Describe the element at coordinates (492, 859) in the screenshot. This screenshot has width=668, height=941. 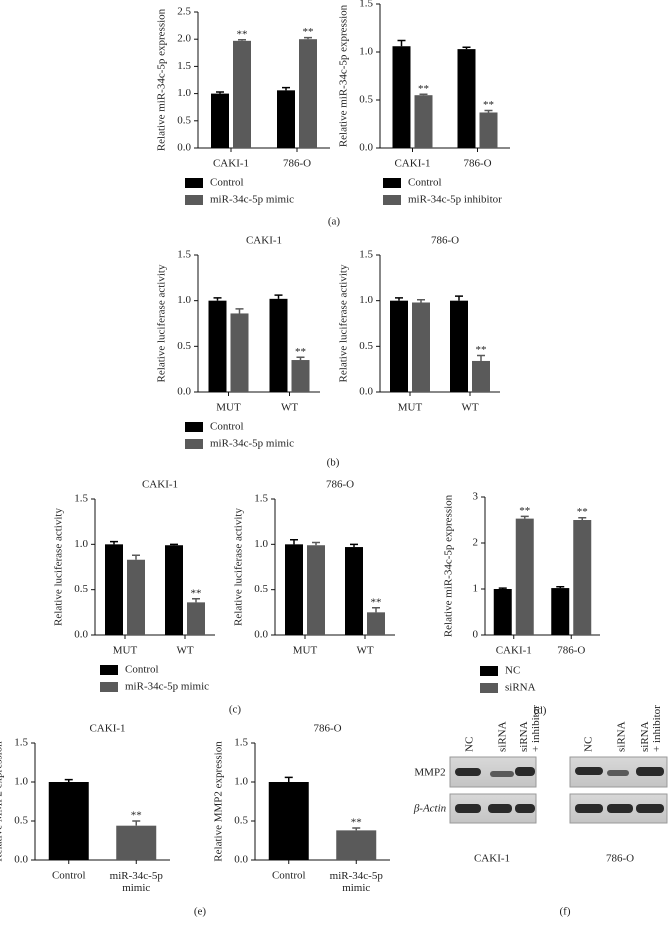
I see `blot-group-label: CAKI-1` at that location.